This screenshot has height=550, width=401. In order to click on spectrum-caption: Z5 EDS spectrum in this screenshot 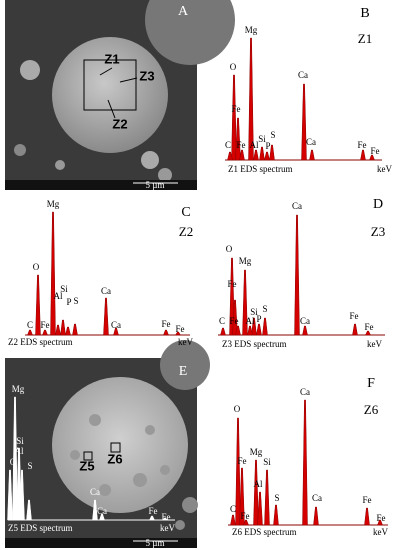, I will do `click(40, 528)`.